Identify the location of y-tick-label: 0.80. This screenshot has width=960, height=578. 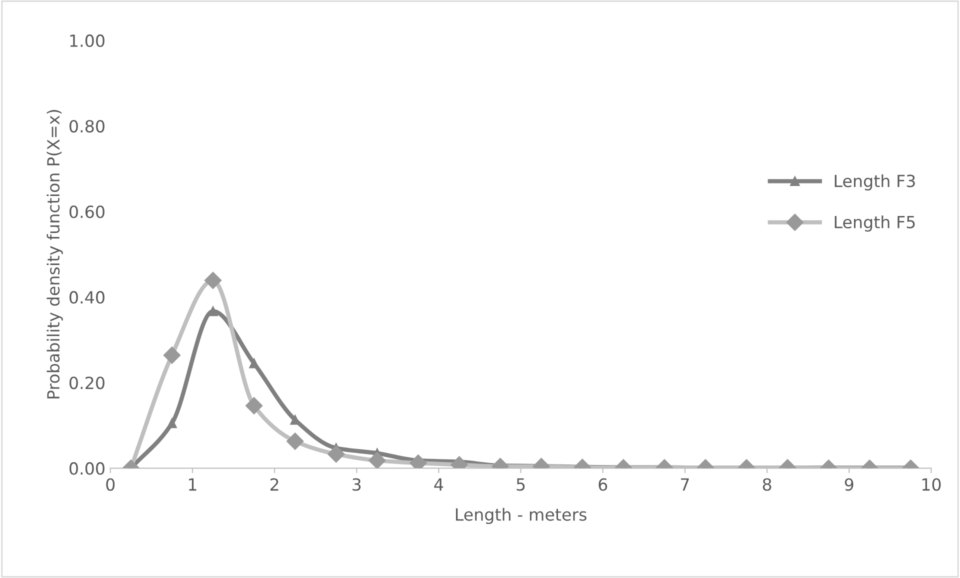
(87, 126).